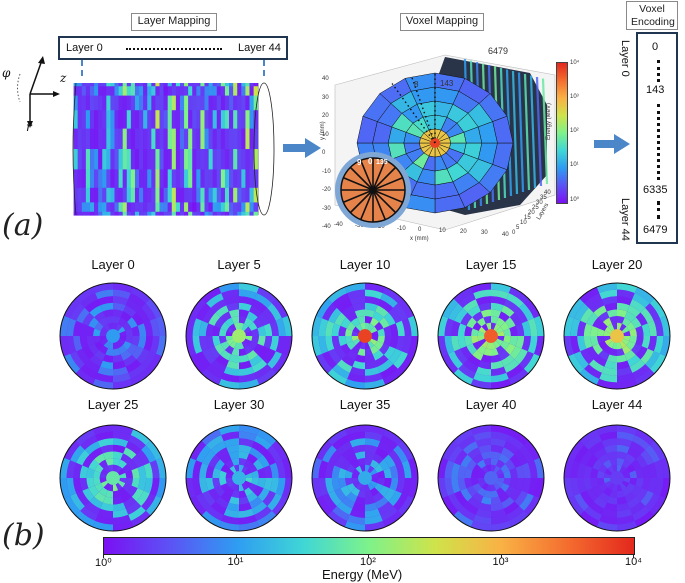  I want to click on layer-start-label: Layer 0, so click(84, 48).